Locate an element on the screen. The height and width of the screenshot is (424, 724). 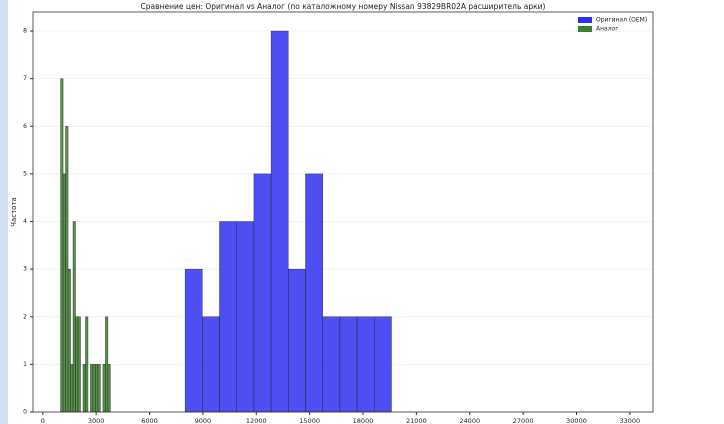
y-tick-label: 4 is located at coordinates (25, 221).